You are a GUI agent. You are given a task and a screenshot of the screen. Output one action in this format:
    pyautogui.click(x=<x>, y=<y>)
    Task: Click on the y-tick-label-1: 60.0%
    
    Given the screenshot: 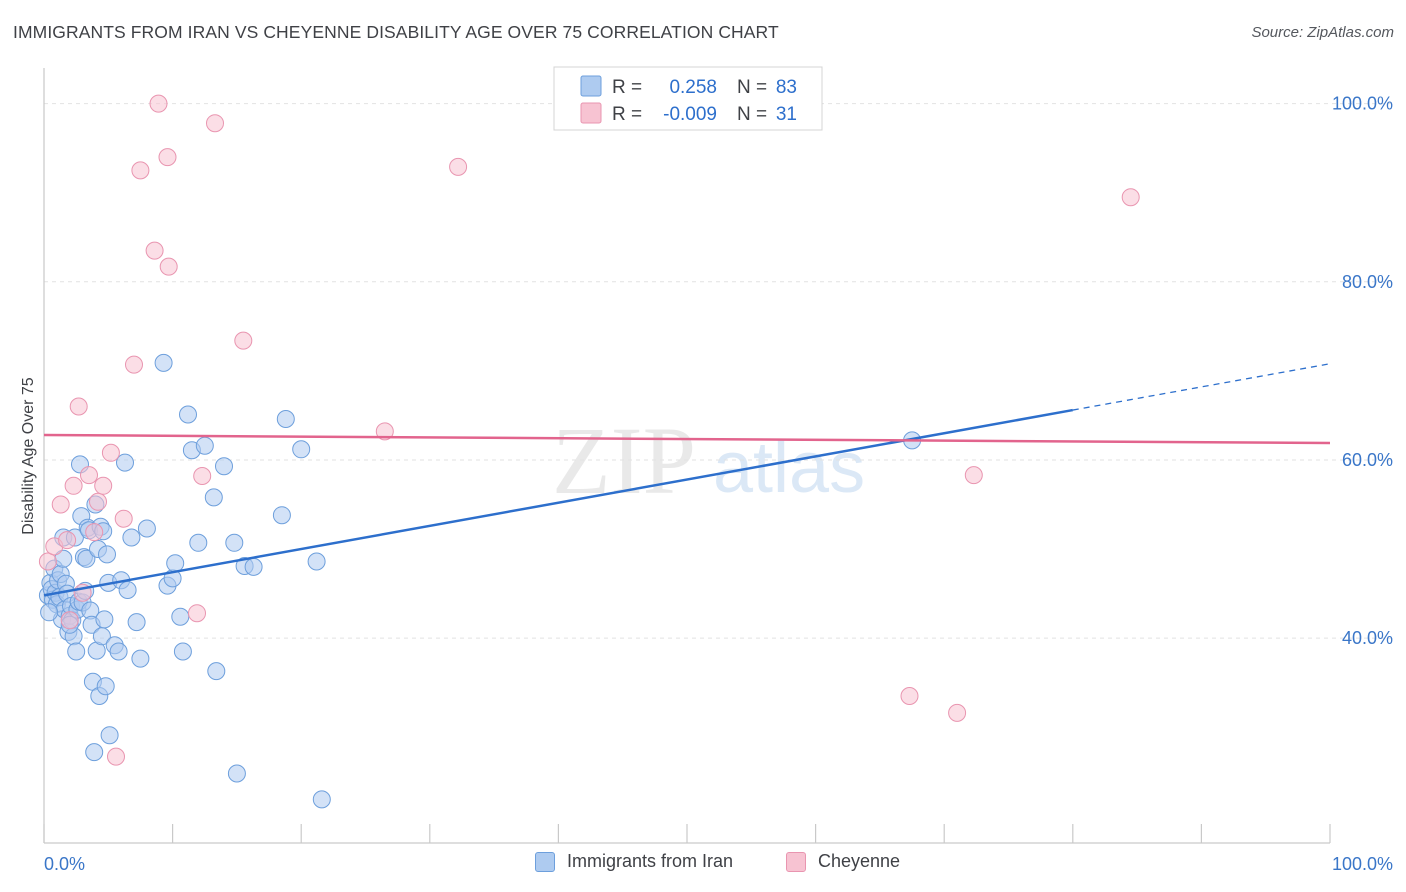 What is the action you would take?
    pyautogui.click(x=1367, y=460)
    